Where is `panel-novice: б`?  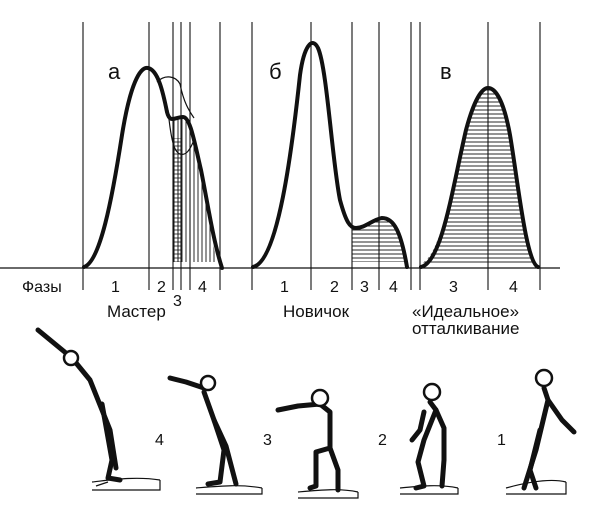
panel-novice: б is located at coordinates (330, 155).